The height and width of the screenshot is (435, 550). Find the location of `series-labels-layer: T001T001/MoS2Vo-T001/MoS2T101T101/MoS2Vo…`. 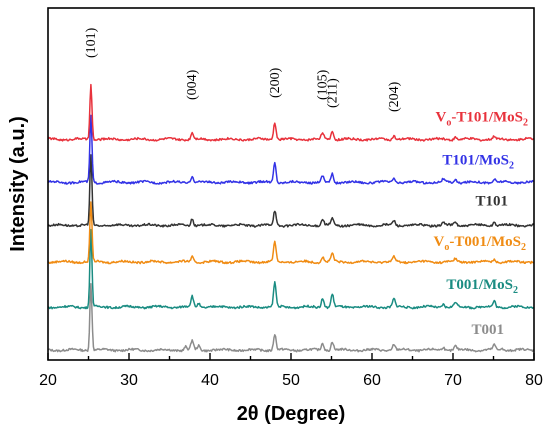

series-labels-layer: T001T001/MoS2Vo-T001/MoS2T101T101/MoS2Vo… is located at coordinates (480, 223).